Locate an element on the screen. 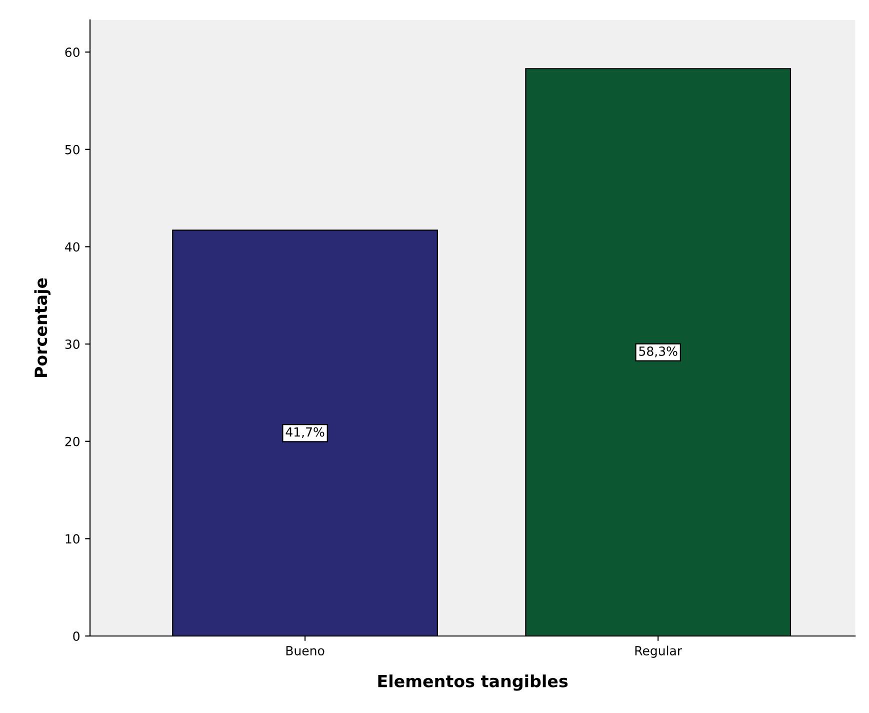 Image resolution: width=869 pixels, height=713 pixels. y-tick-label: 10 is located at coordinates (73, 539).